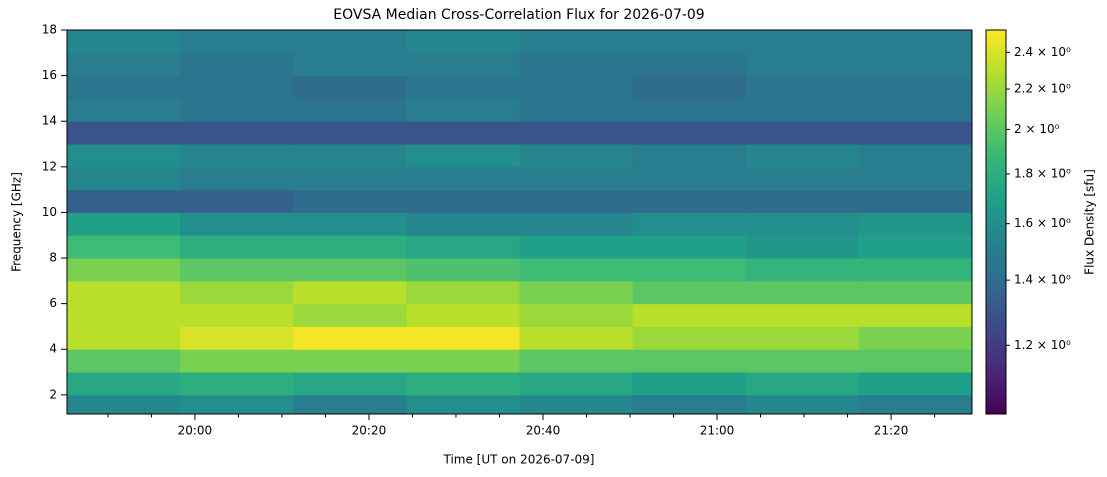  What do you see at coordinates (519, 460) in the screenshot?
I see `x-axis-label: Time [UT on 2026-07-09]` at bounding box center [519, 460].